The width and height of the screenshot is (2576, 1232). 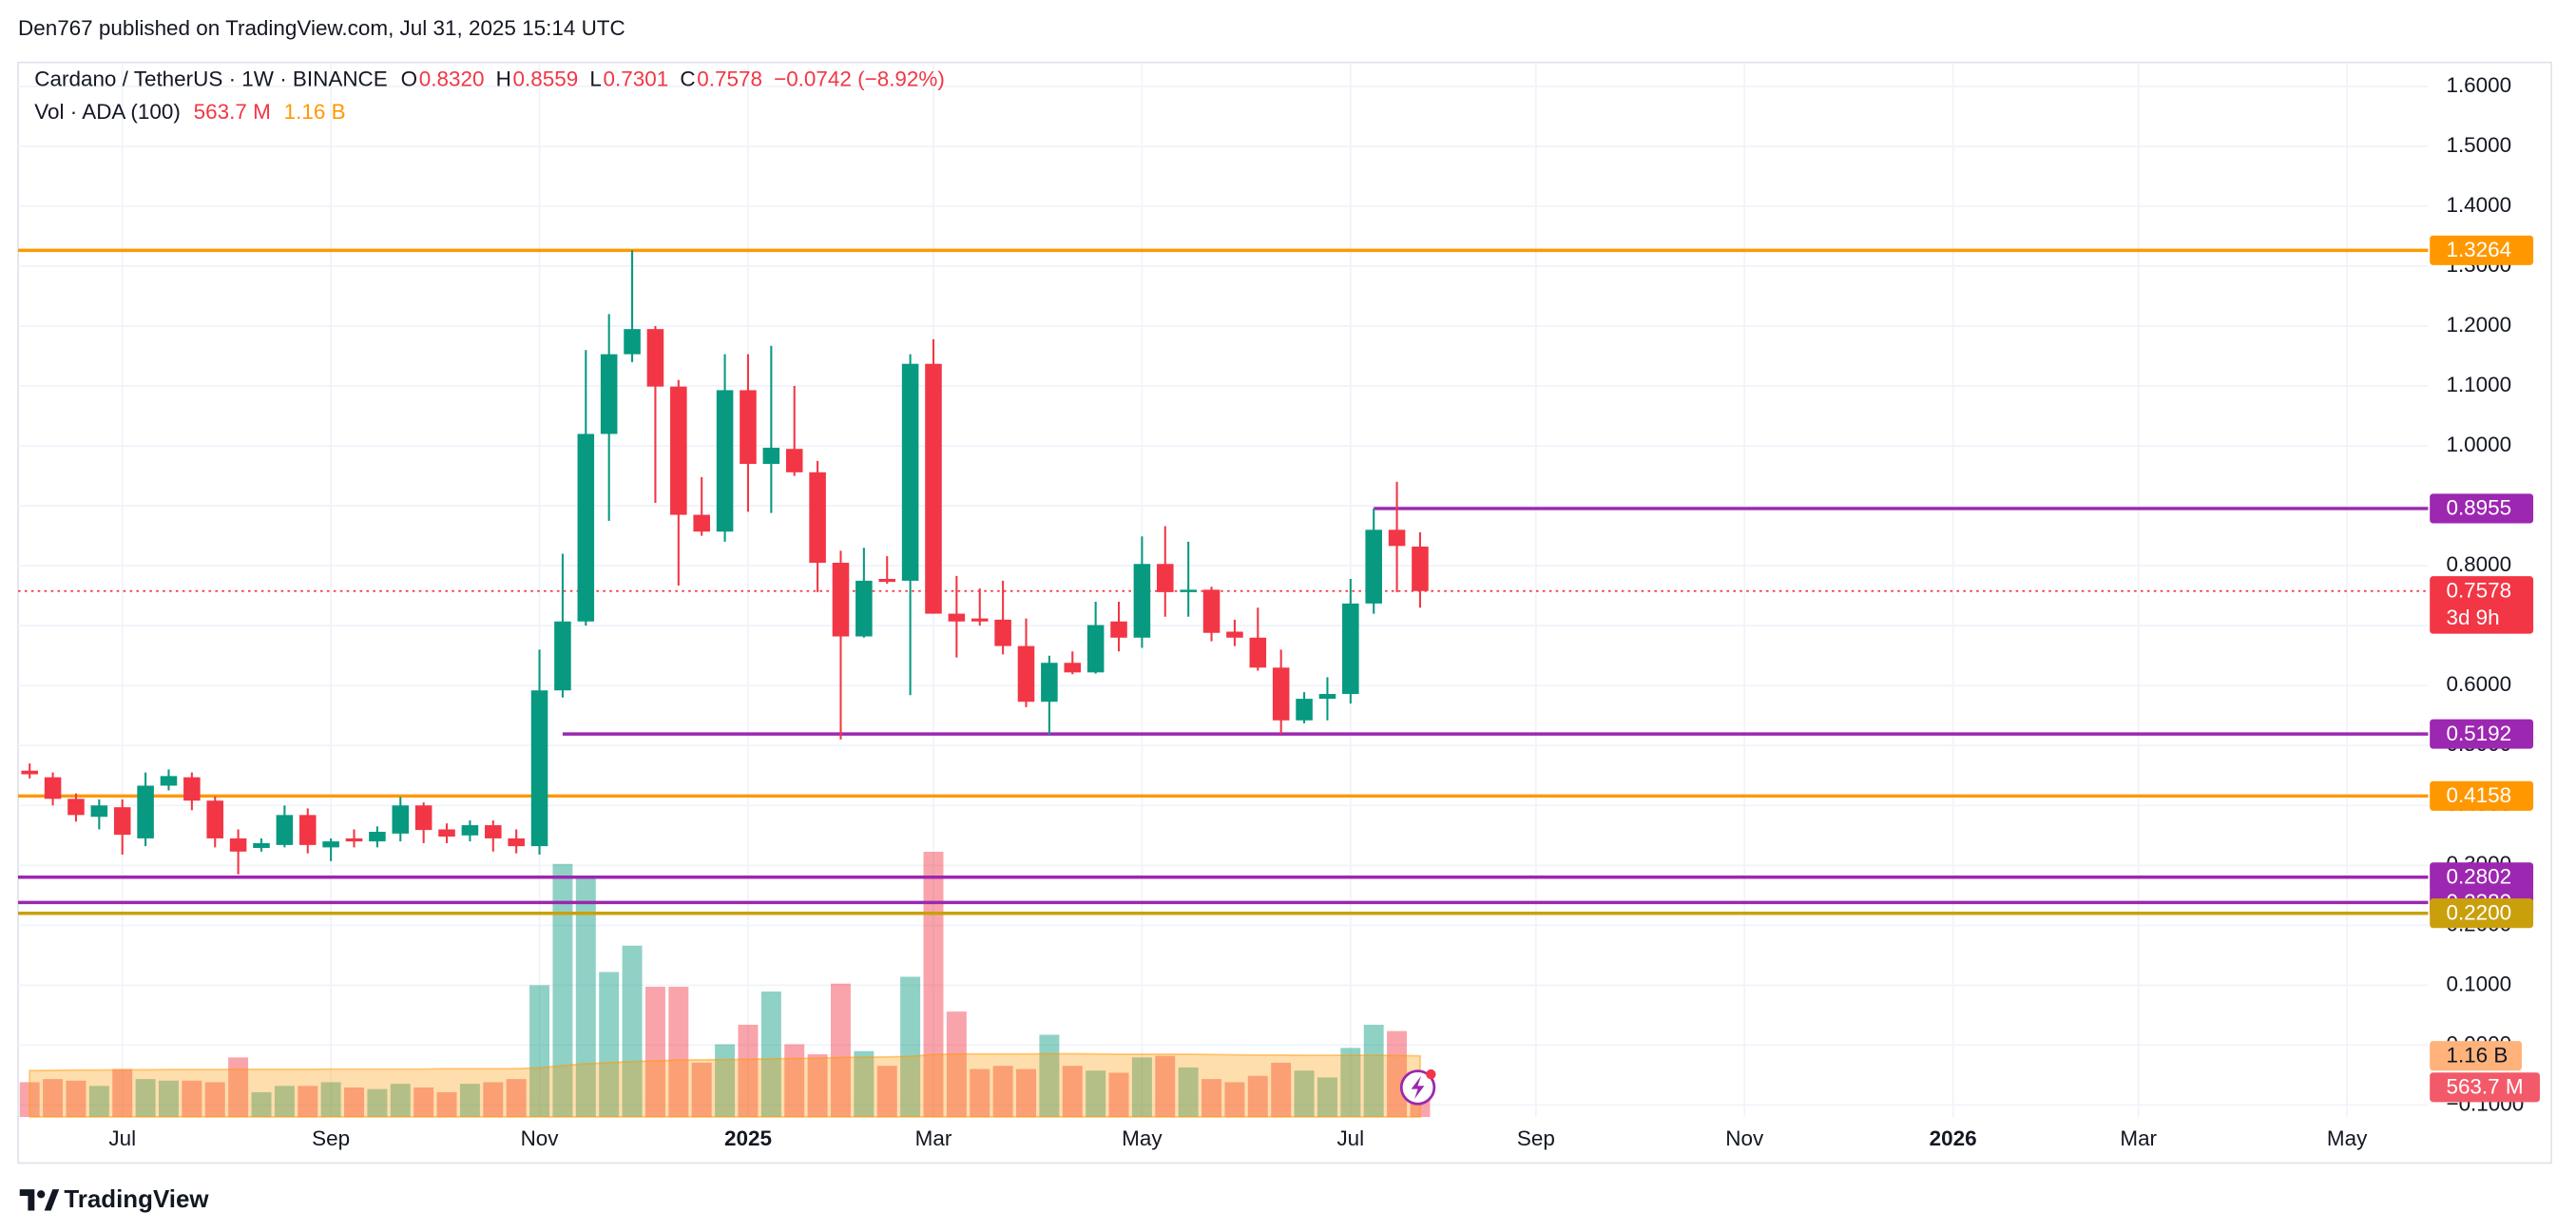 I want to click on level-badge-label: 0.5192, so click(x=2478, y=733).